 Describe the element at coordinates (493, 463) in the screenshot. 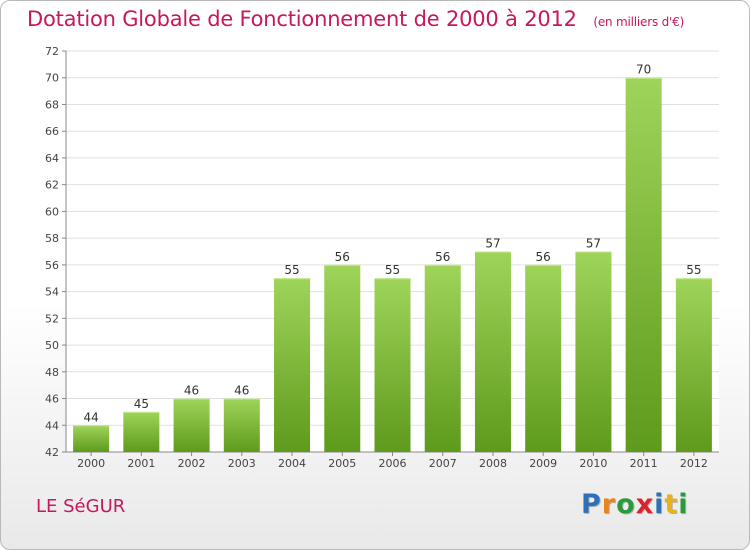

I see `x-tick-label: 2008` at that location.